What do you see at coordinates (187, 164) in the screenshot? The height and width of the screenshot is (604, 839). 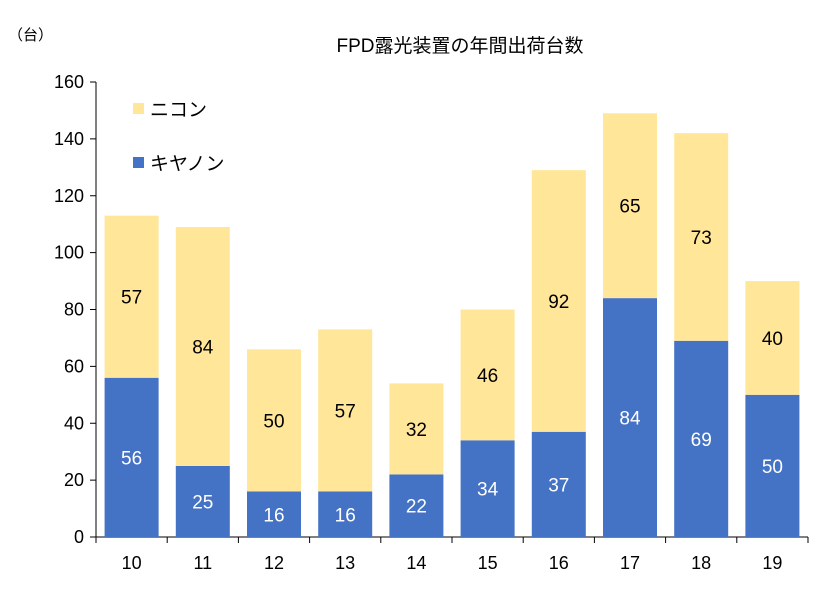 I see `legend-label: キヤノン` at bounding box center [187, 164].